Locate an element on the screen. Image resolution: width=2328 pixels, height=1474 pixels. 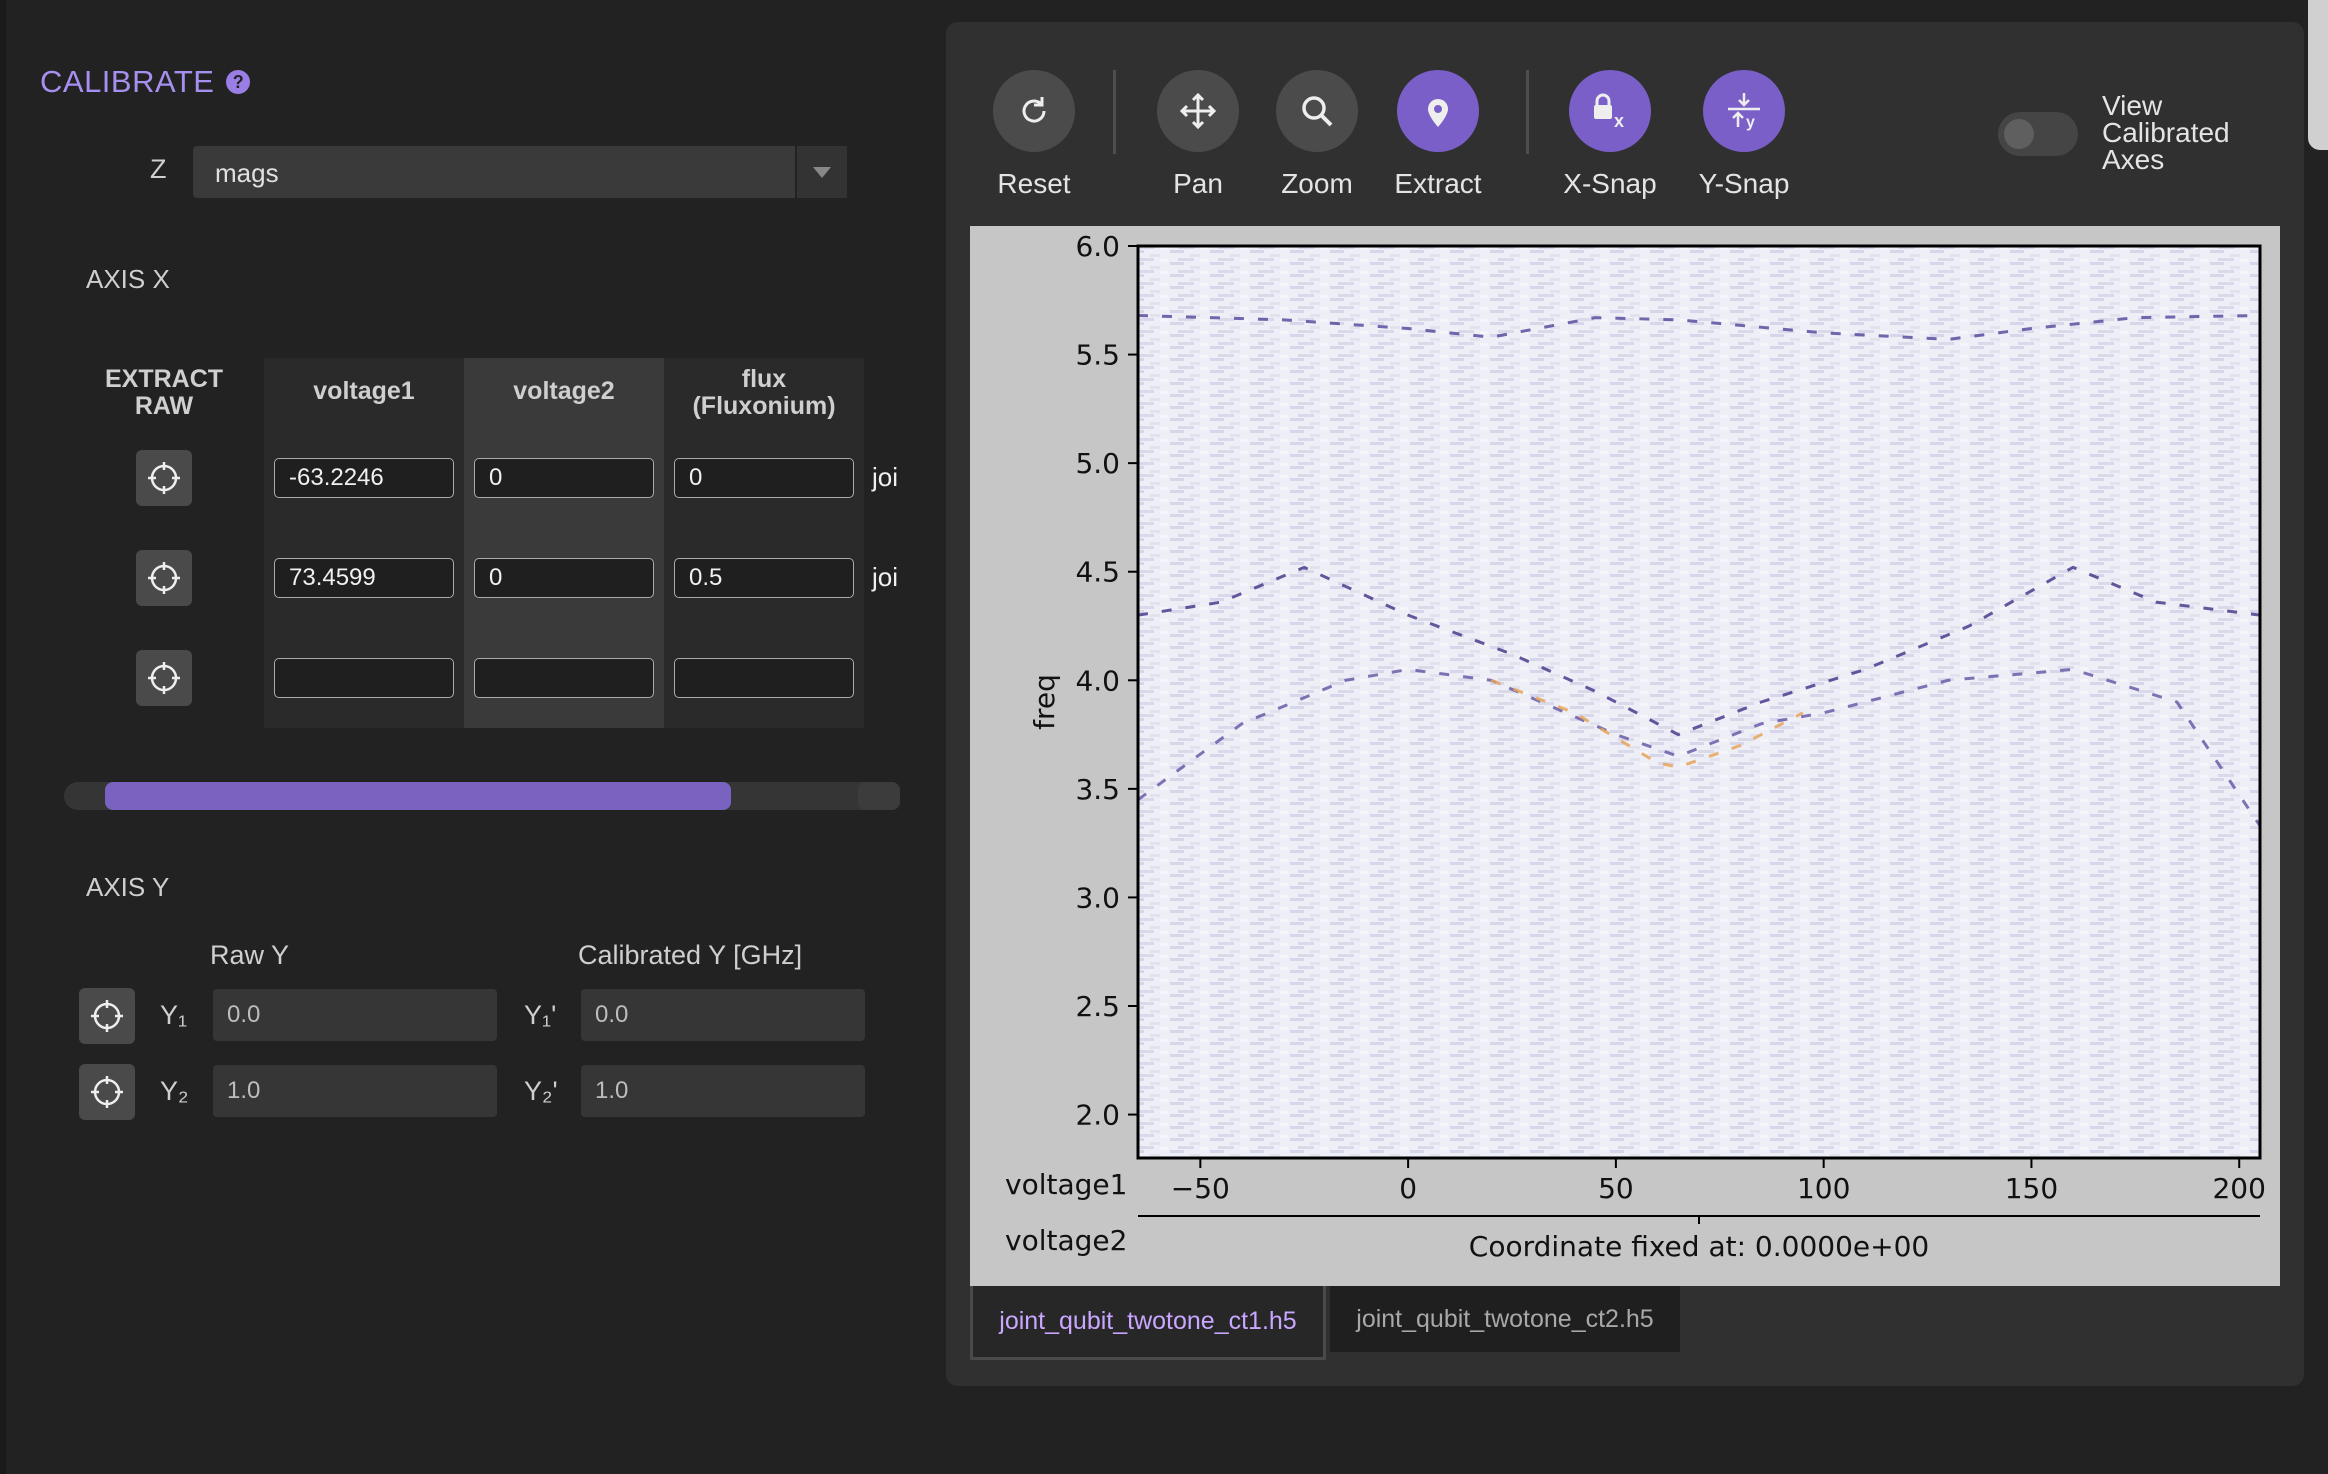
raw-y2-input: 1.0 is located at coordinates (355, 1091).